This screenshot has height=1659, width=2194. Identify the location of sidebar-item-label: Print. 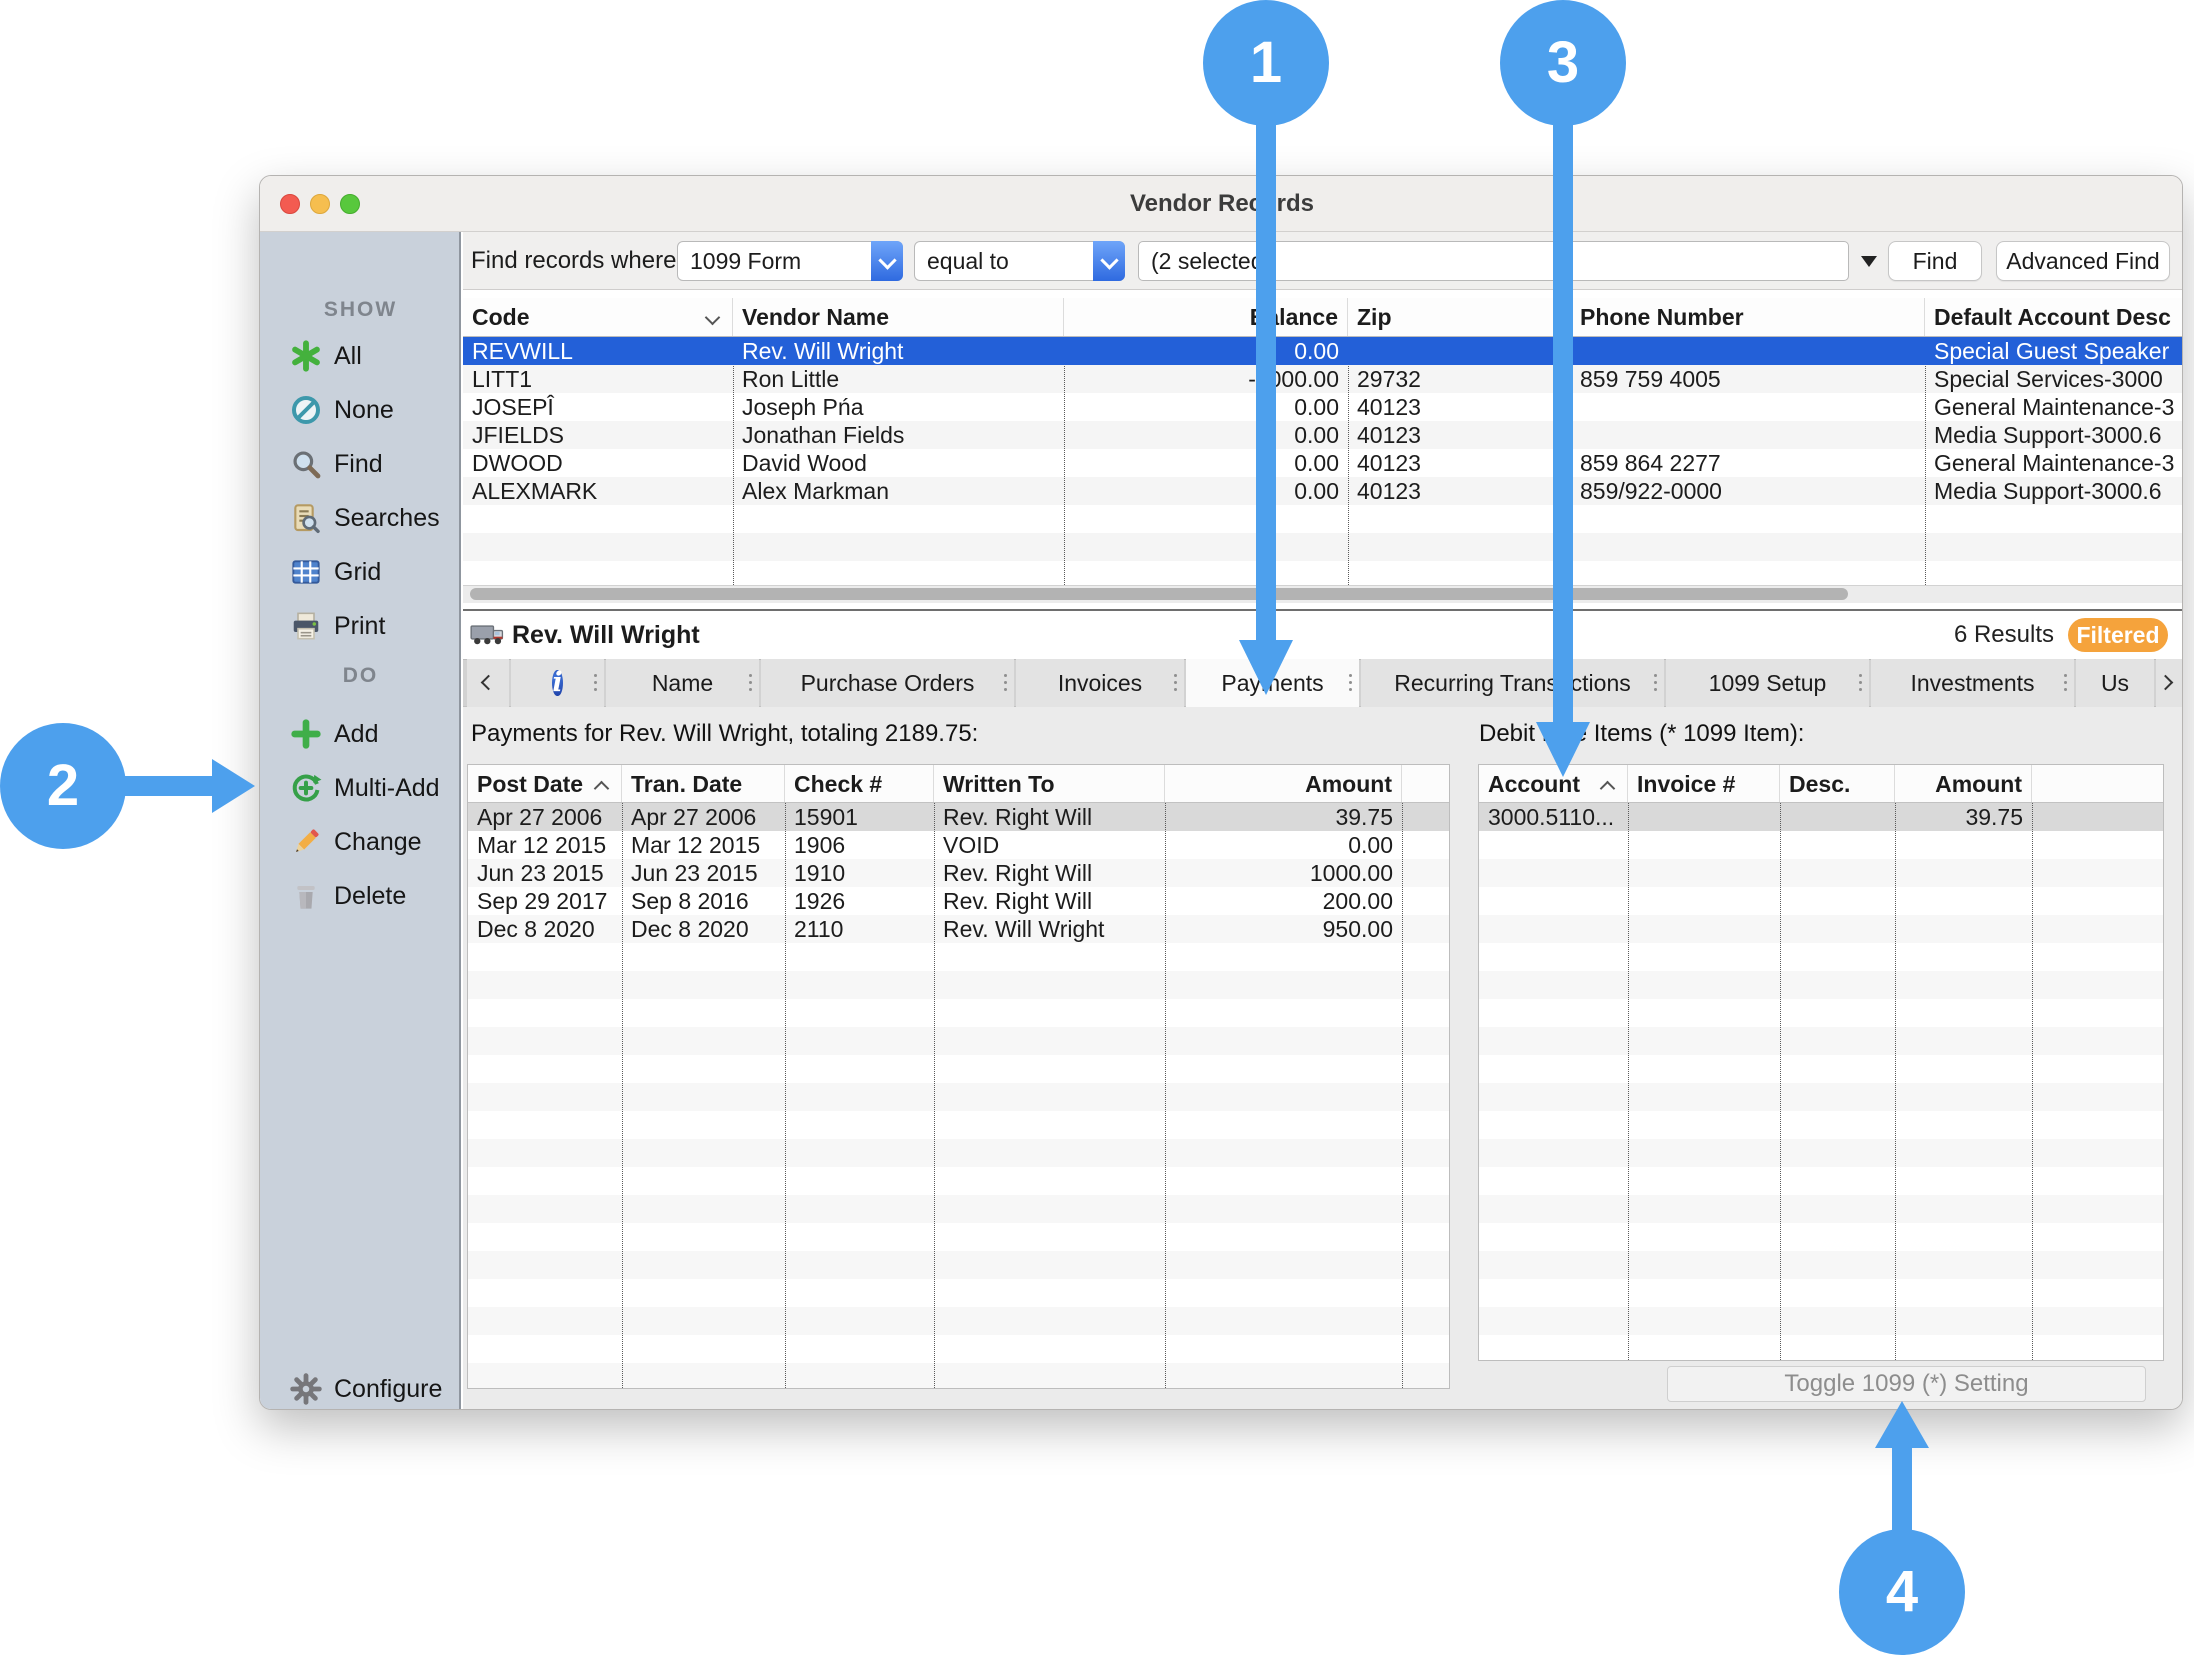
(360, 626).